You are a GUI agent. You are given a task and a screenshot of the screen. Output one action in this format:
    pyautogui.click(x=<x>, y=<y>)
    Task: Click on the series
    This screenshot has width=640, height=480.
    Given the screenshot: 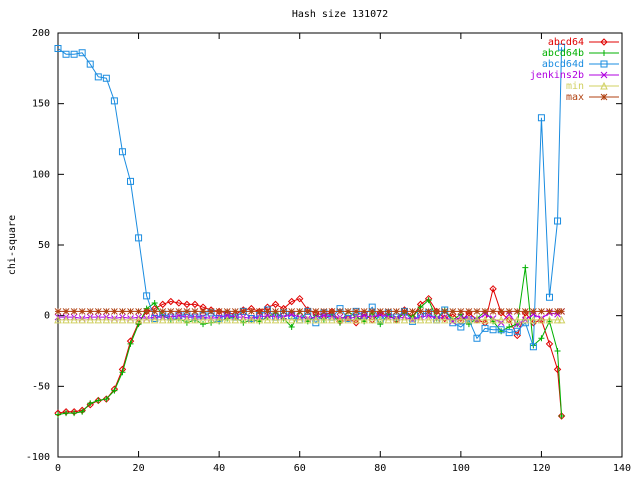 What is the action you would take?
    pyautogui.click(x=309, y=311)
    